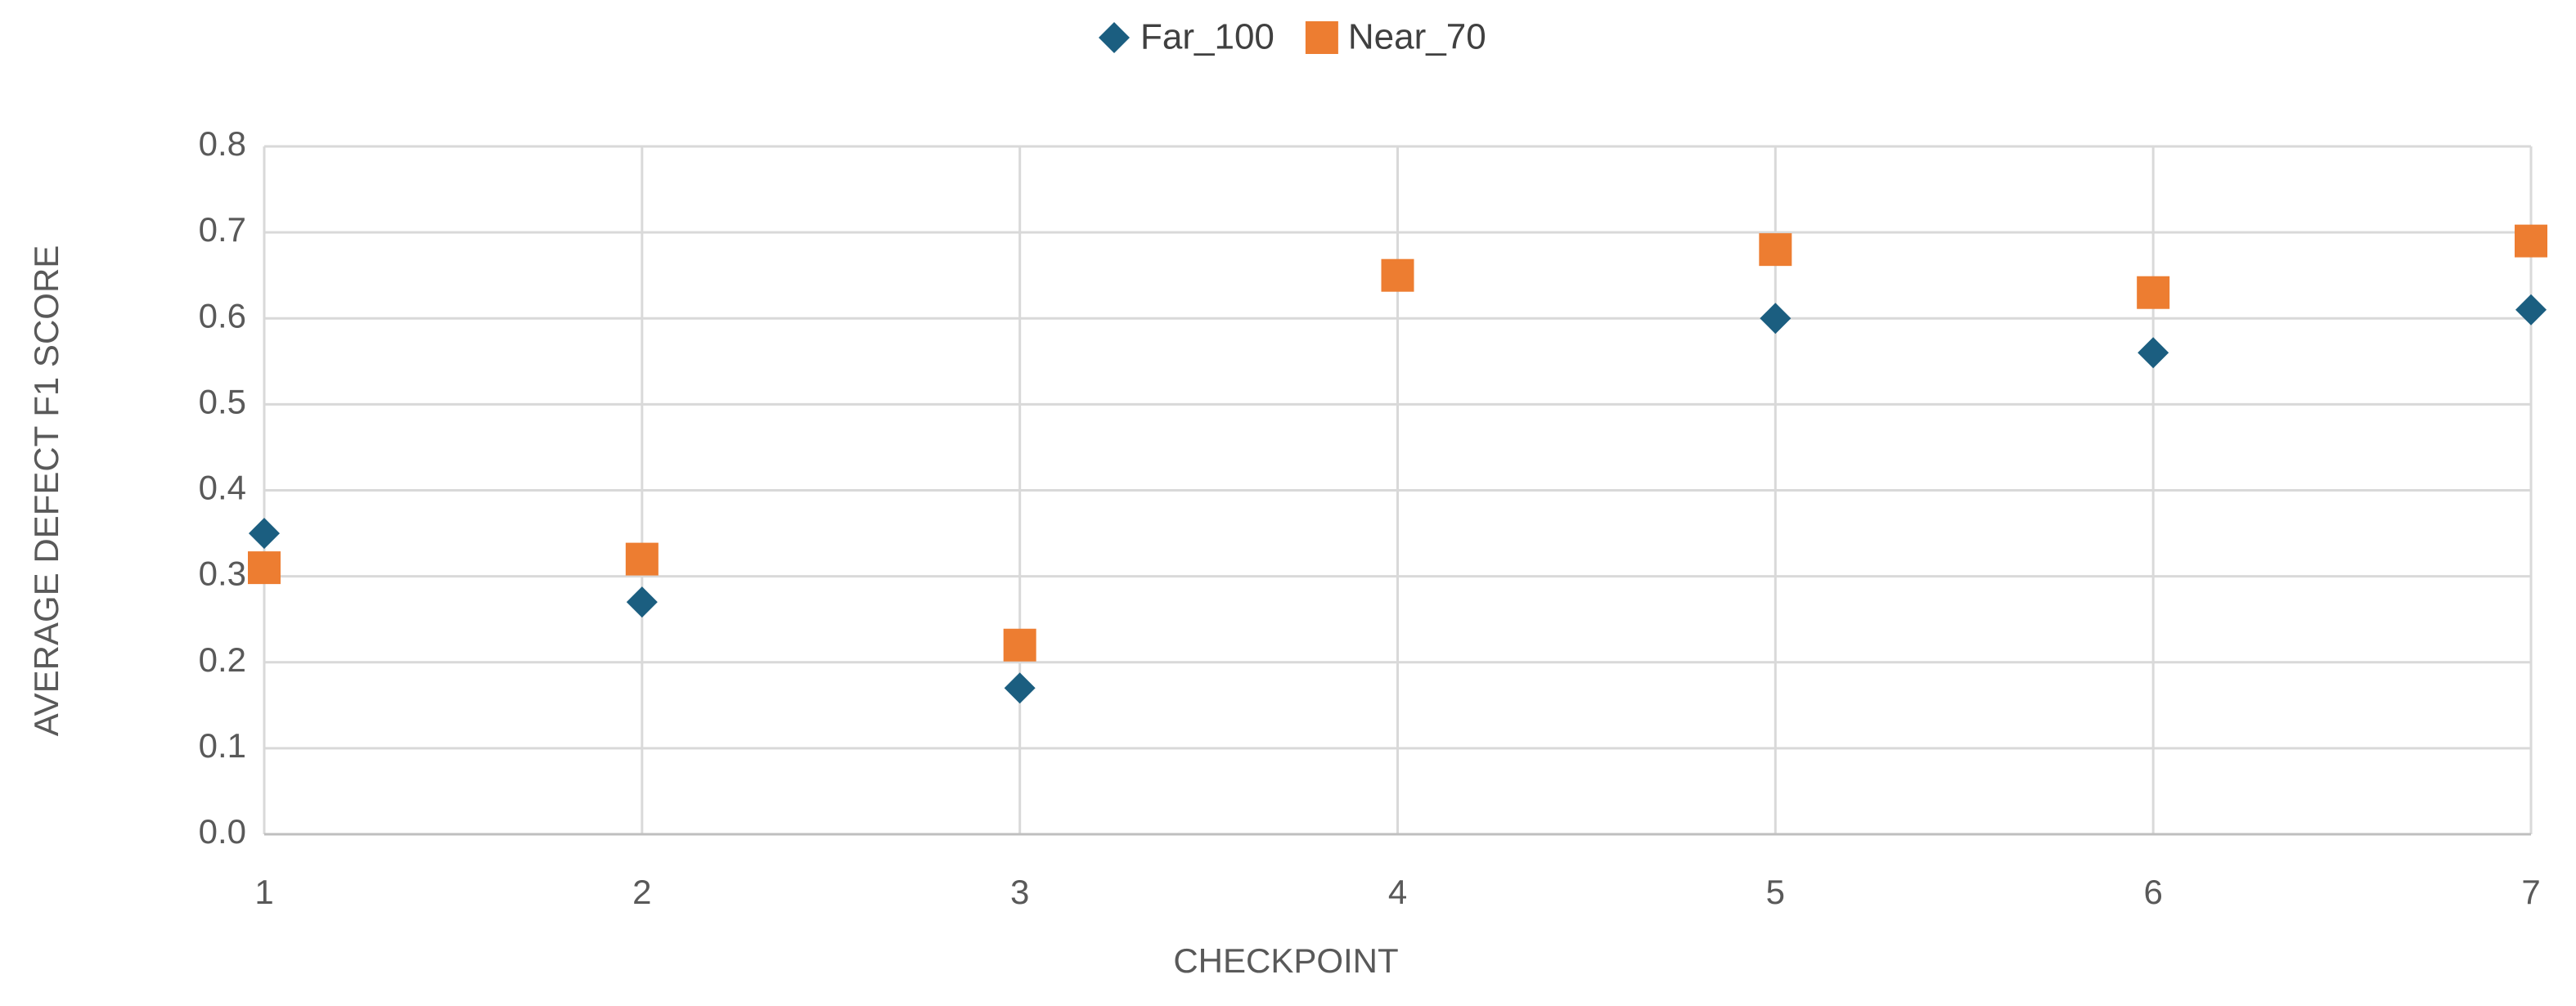 The height and width of the screenshot is (1006, 2576). What do you see at coordinates (223, 229) in the screenshot?
I see `y-tick-label: 0.7` at bounding box center [223, 229].